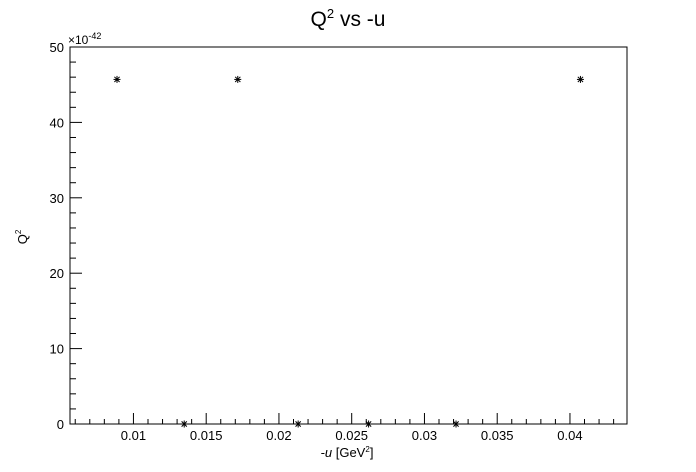 This screenshot has width=696, height=472. What do you see at coordinates (424, 435) in the screenshot?
I see `x-tick-label: 0.03` at bounding box center [424, 435].